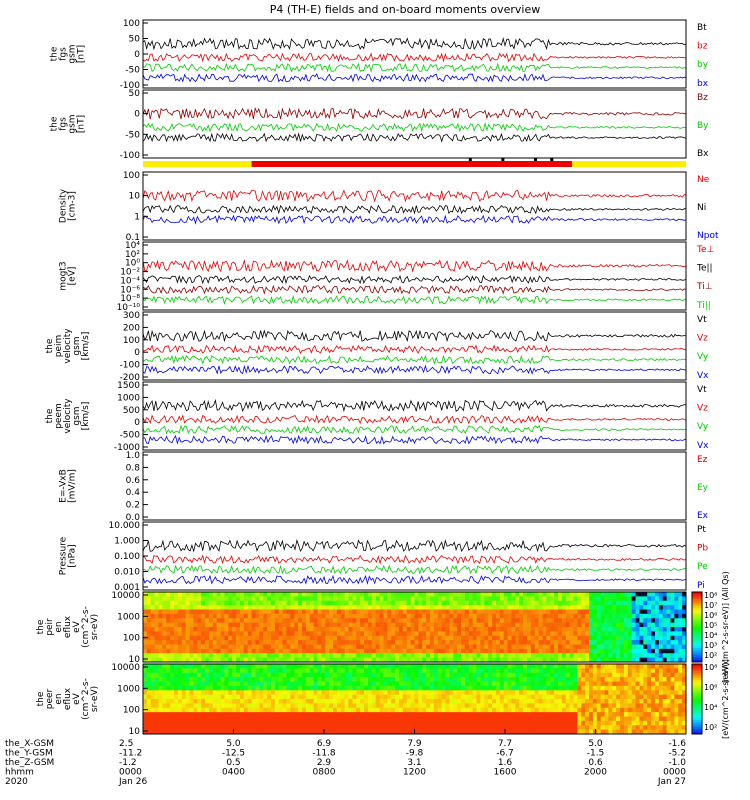  What do you see at coordinates (77, 345) in the screenshot?
I see `y-axis-label: gsm` at bounding box center [77, 345].